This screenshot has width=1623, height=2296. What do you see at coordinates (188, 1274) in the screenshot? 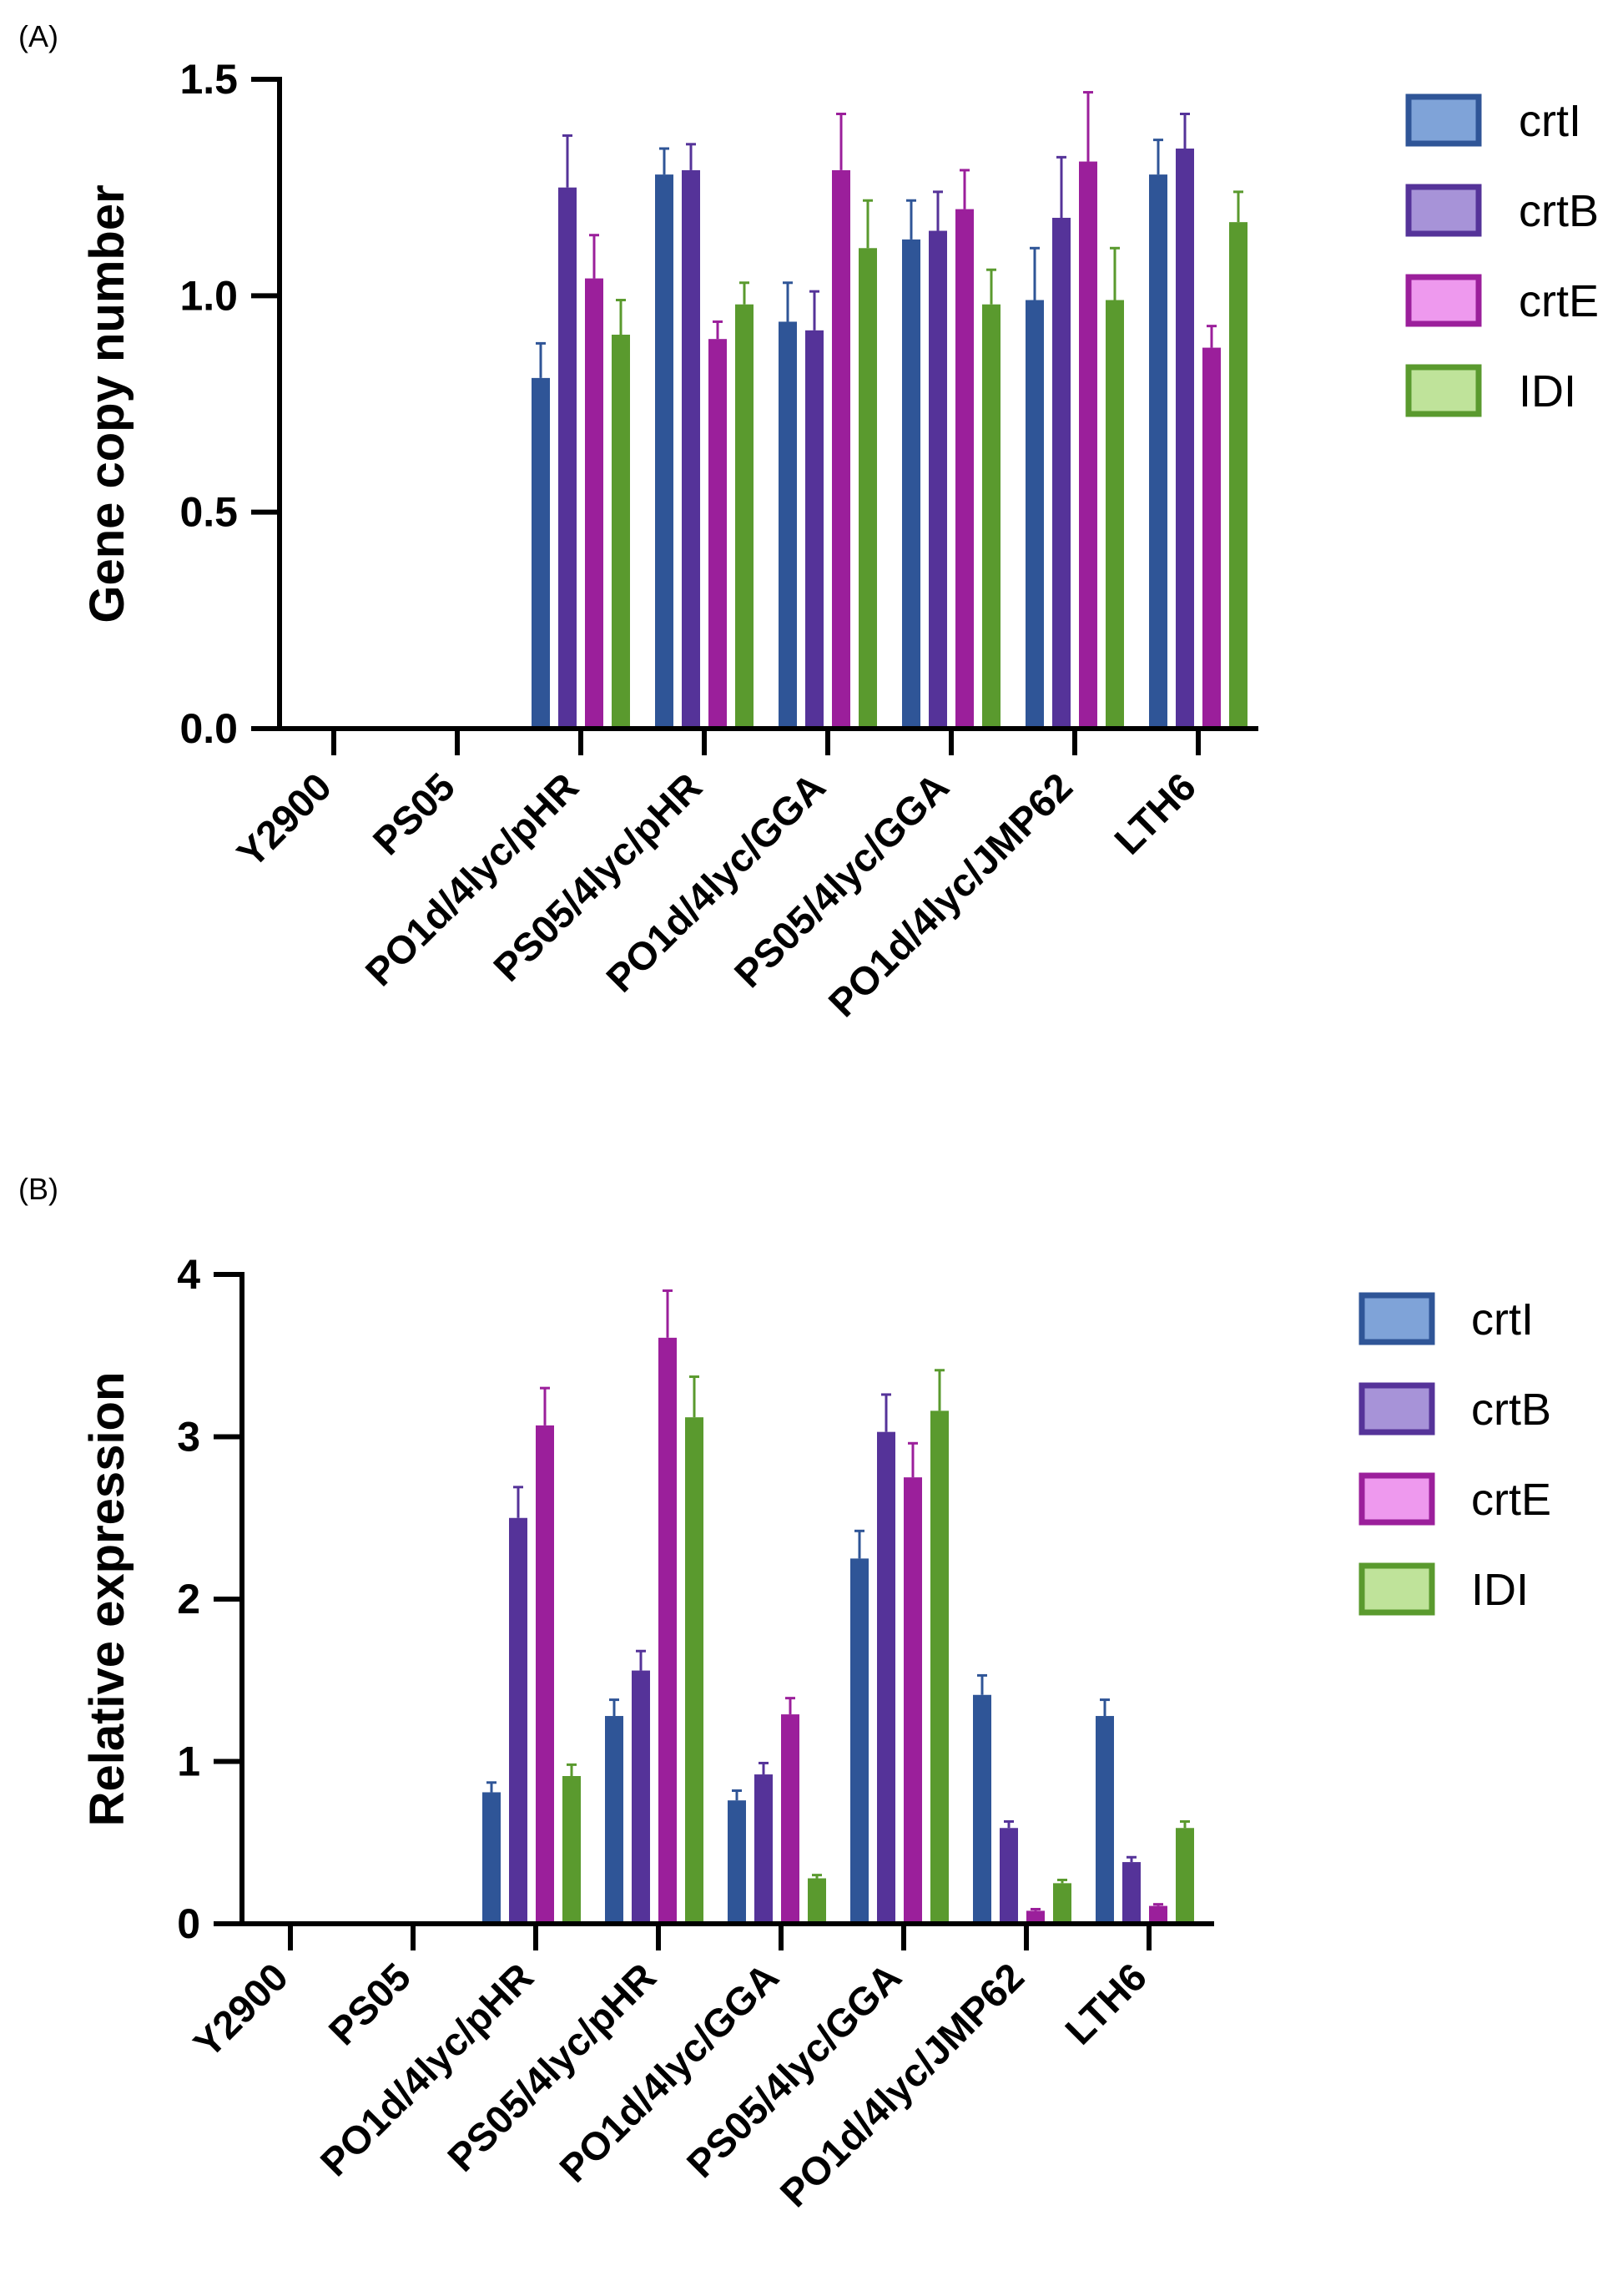
I see `y-tick-label: 4` at bounding box center [188, 1274].